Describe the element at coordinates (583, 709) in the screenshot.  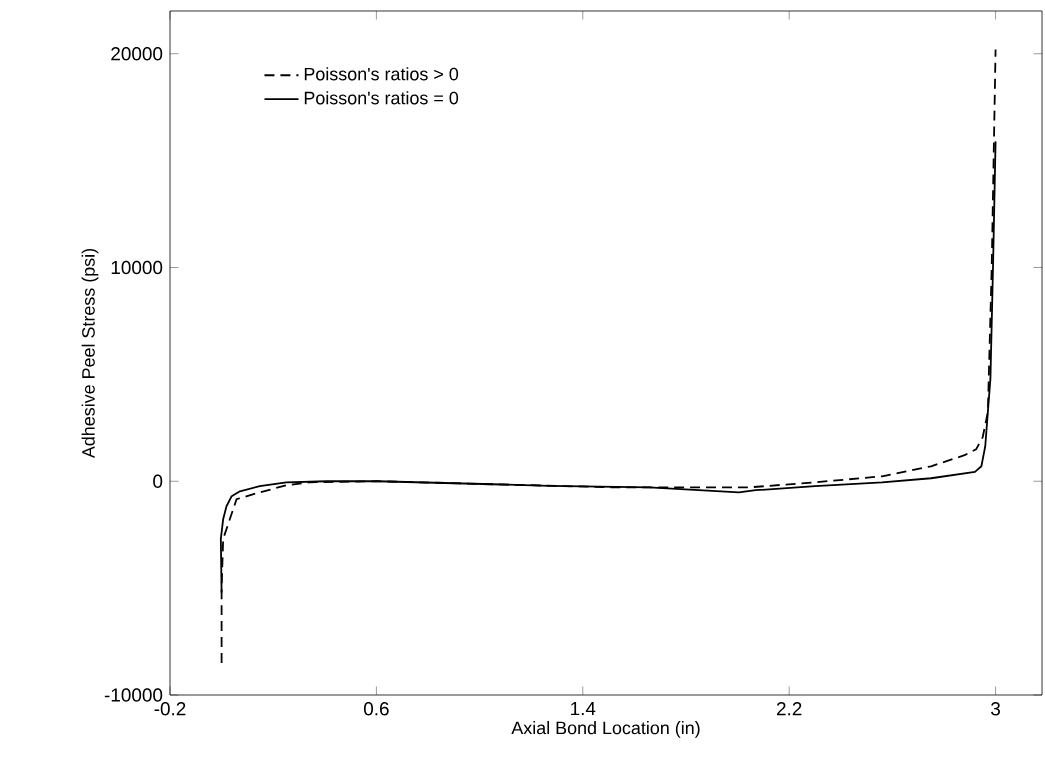
I see `x-tick-label: 1.4` at that location.